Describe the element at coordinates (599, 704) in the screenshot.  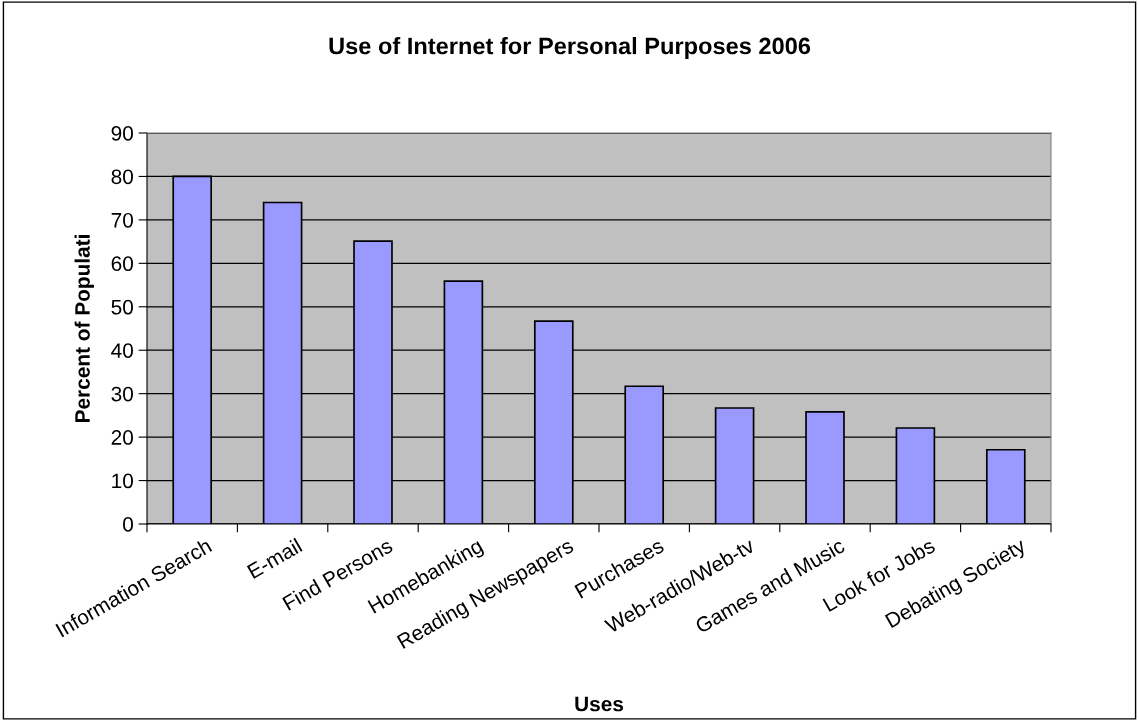
I see `x-axis-title: Uses` at that location.